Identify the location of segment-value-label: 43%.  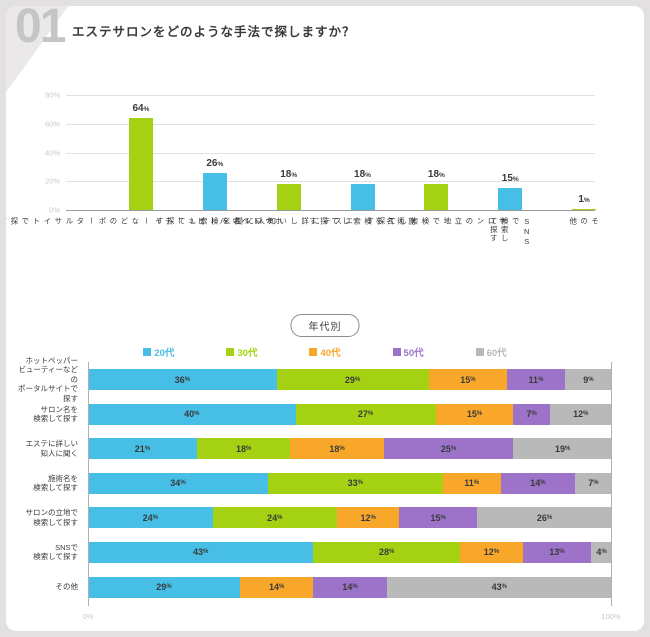
(200, 552).